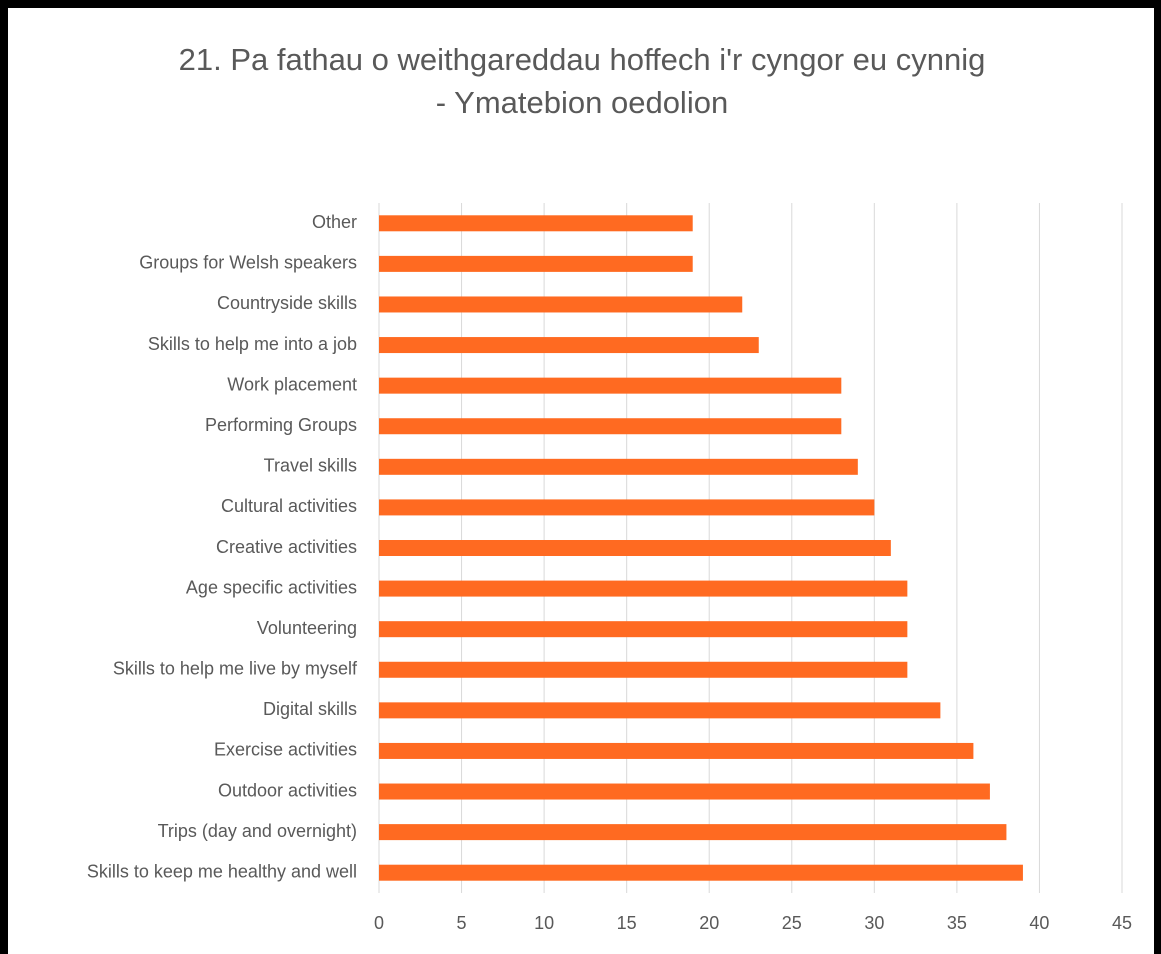 This screenshot has width=1161, height=954. Describe the element at coordinates (544, 923) in the screenshot. I see `x-tick-label: 10` at that location.